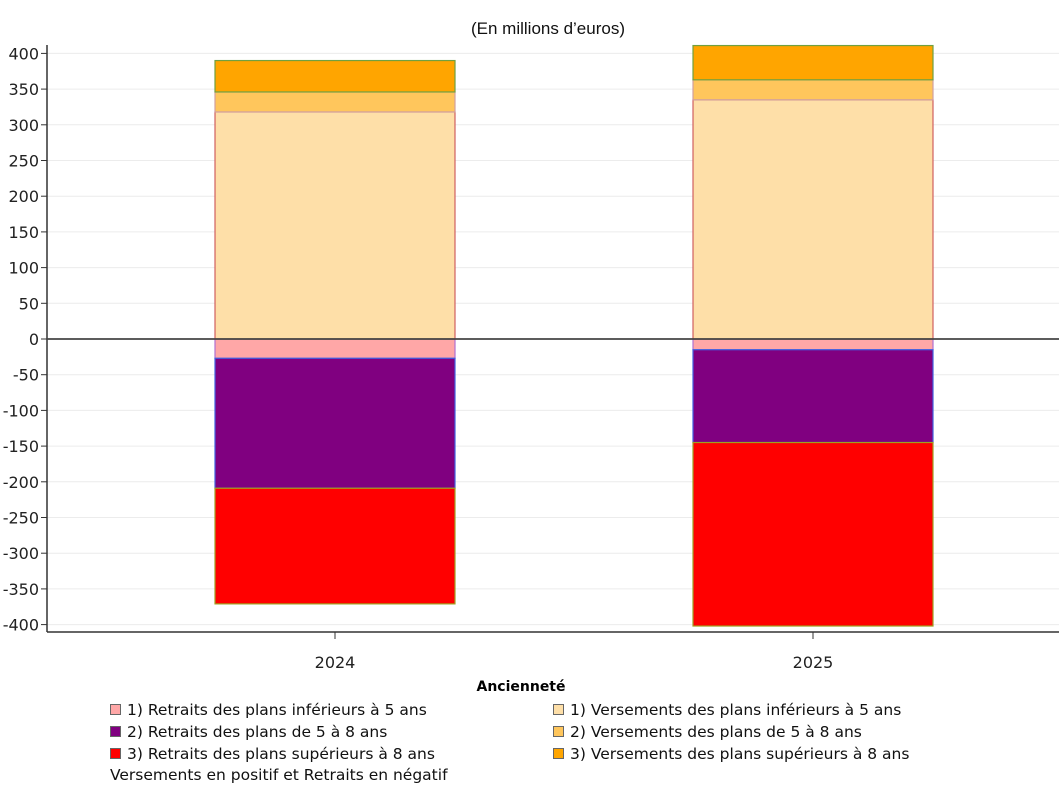 Image resolution: width=1059 pixels, height=798 pixels. I want to click on bar-segment-2024-s2, so click(335, 225).